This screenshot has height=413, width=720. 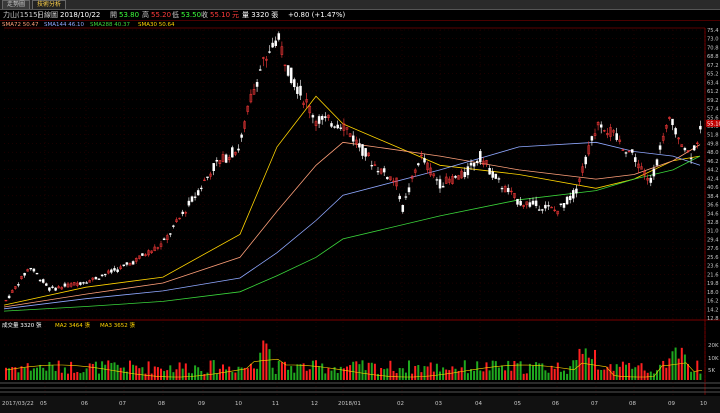 I want to click on price-tick-label: 48.0, so click(x=713, y=153).